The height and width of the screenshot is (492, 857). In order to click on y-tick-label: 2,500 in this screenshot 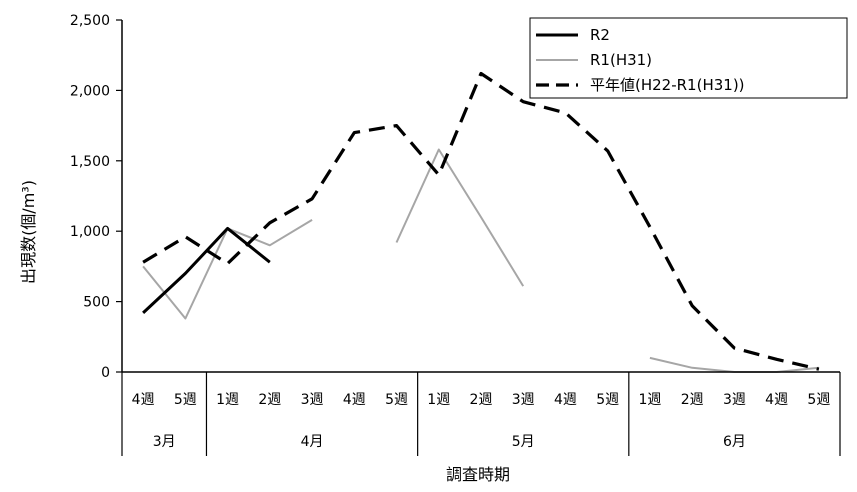, I will do `click(90, 21)`.